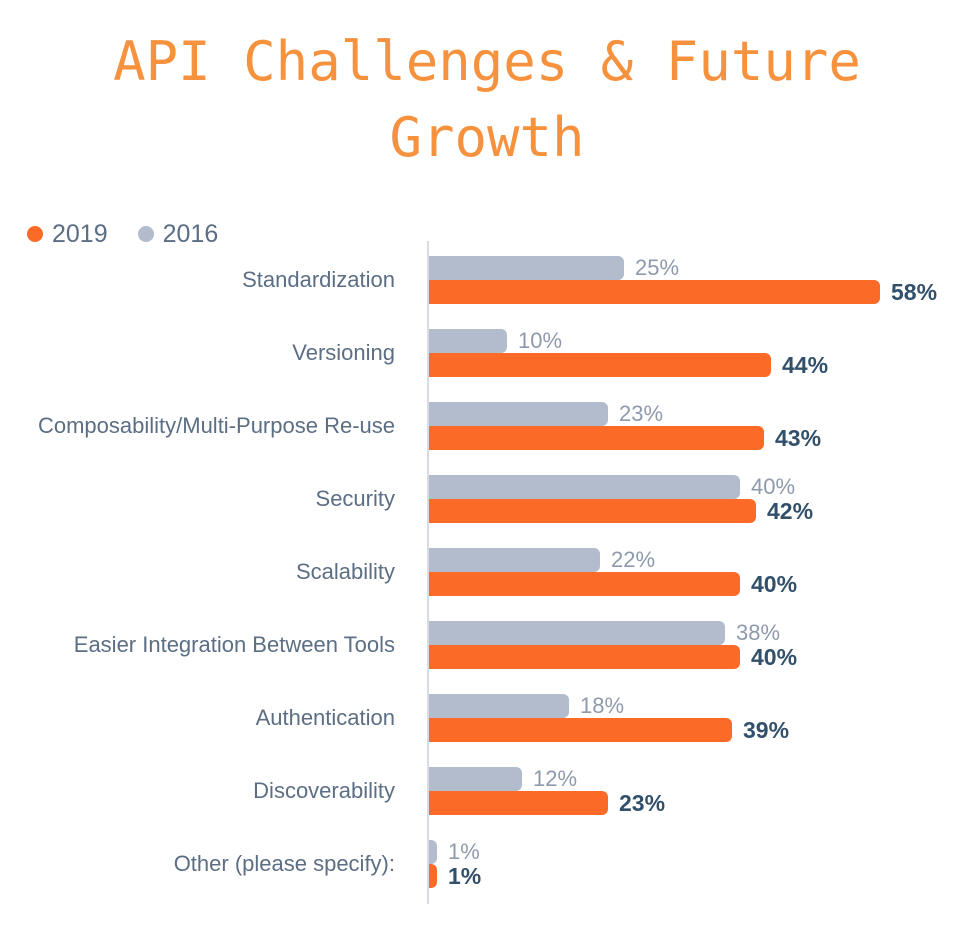 The height and width of the screenshot is (952, 974). Describe the element at coordinates (345, 571) in the screenshot. I see `category-label: Scalability` at that location.